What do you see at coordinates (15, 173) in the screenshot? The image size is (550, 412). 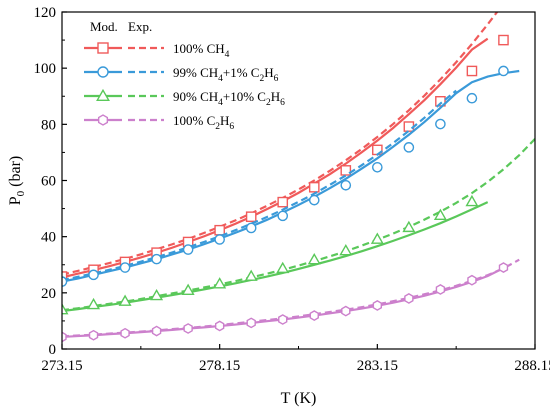 I see `y-axis-title-unit: (bar)` at bounding box center [15, 173].